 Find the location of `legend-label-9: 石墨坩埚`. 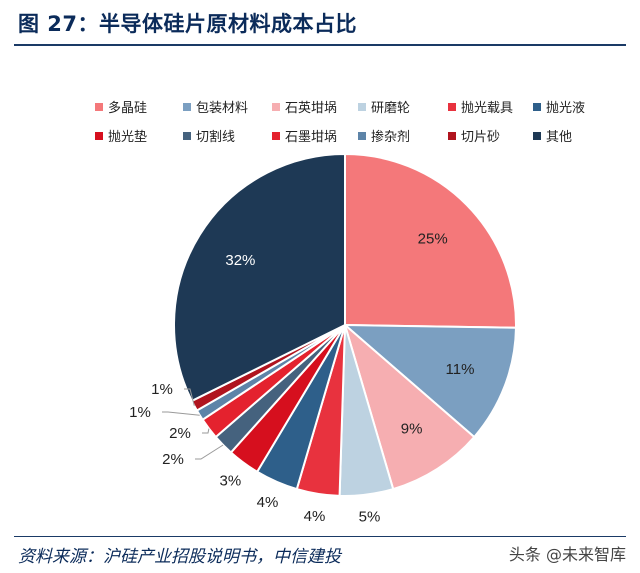

legend-label-9: 石墨坩埚 is located at coordinates (311, 137).